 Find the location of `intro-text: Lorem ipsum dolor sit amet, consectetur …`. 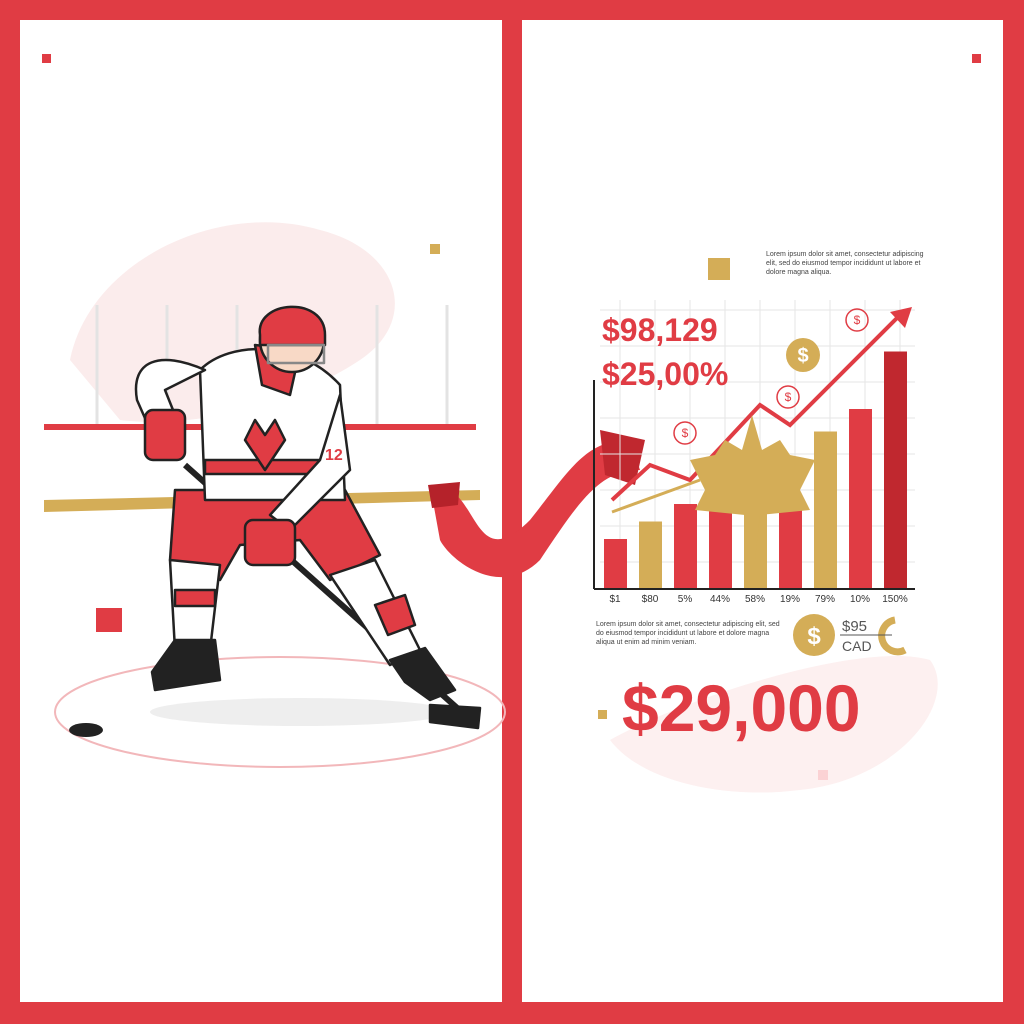

intro-text: Lorem ipsum dolor sit amet, consectetur … is located at coordinates (845, 263).